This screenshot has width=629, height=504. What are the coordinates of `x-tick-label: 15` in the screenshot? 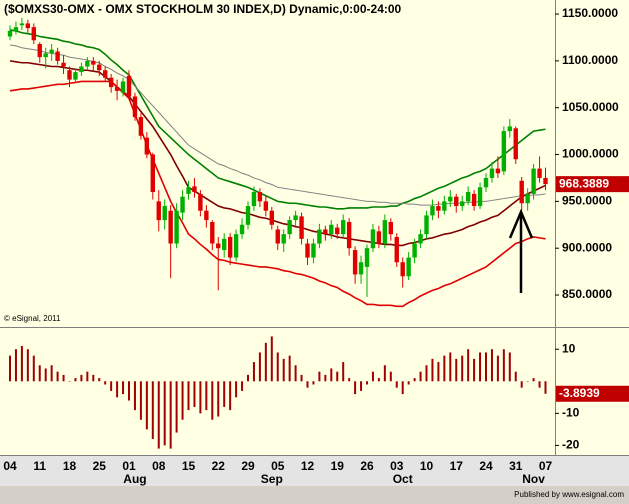 It's located at (189, 466).